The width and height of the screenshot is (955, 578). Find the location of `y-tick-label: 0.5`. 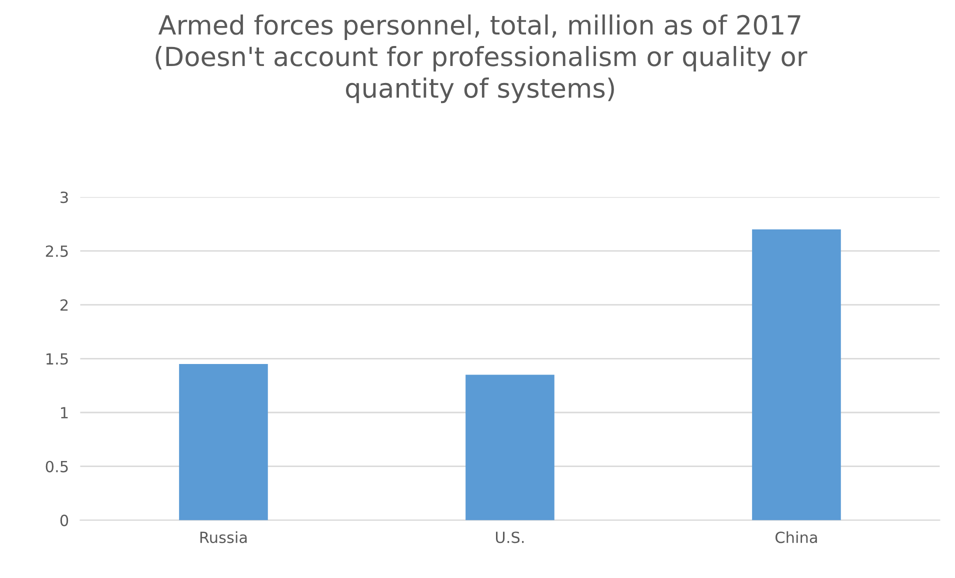

y-tick-label: 0.5 is located at coordinates (57, 466).